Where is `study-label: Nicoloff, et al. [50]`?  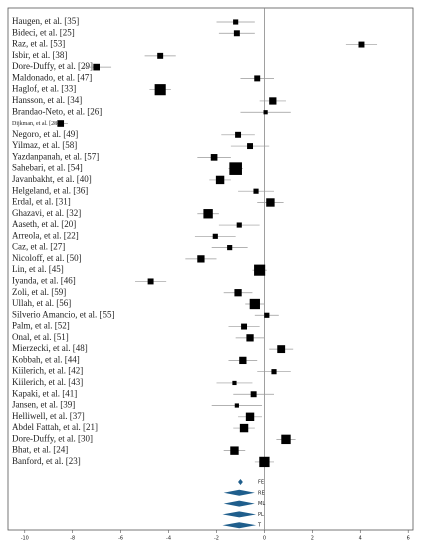
study-label: Nicoloff, et al. [50] is located at coordinates (47, 258).